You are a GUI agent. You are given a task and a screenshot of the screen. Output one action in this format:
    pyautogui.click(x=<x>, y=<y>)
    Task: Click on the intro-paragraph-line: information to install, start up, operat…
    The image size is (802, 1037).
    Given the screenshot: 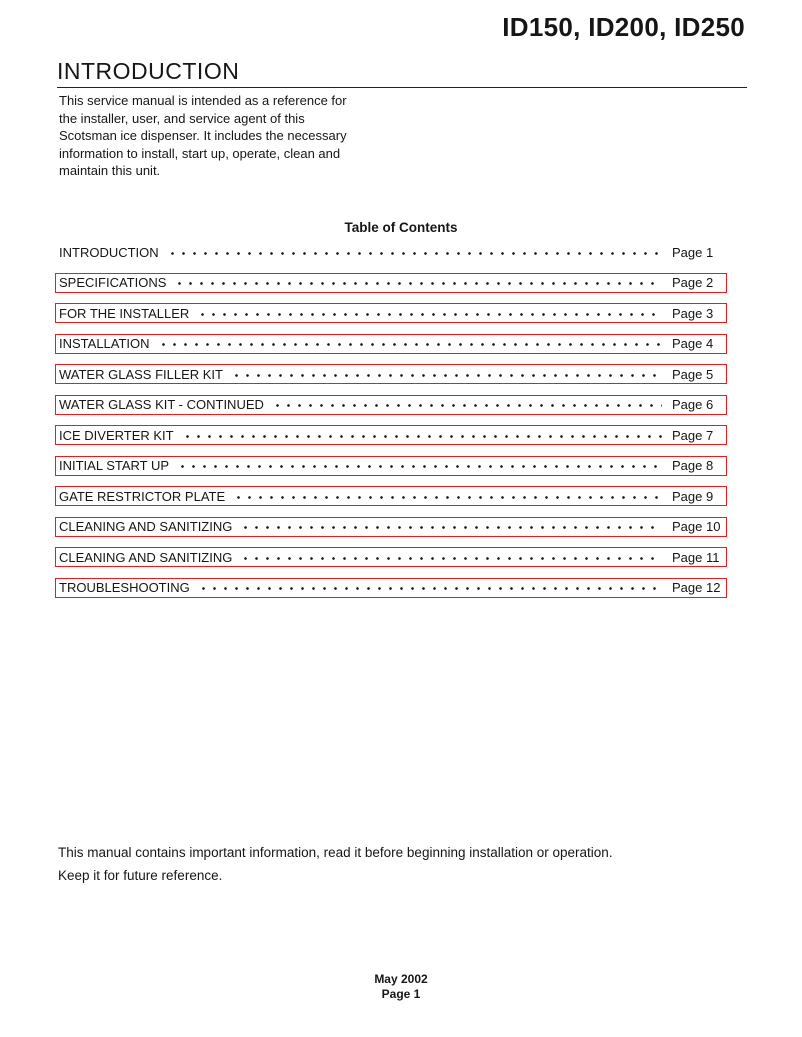 What is the action you would take?
    pyautogui.click(x=200, y=153)
    